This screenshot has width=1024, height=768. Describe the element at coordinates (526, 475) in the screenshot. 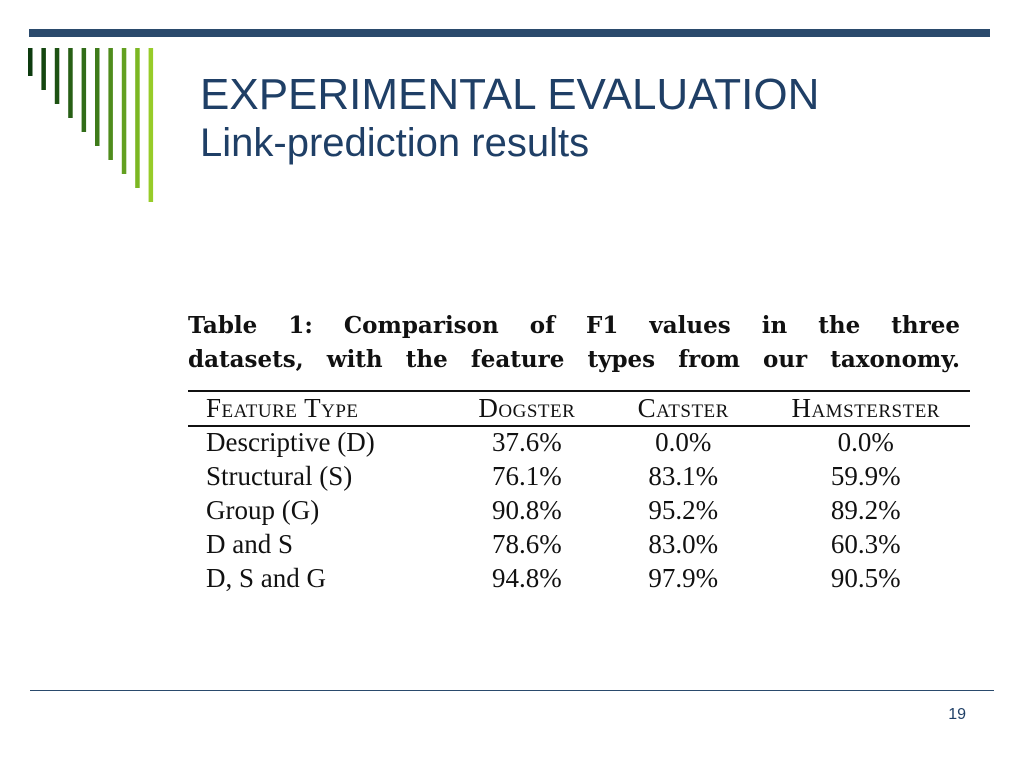

I see `cell-dogster: 76.1%` at that location.